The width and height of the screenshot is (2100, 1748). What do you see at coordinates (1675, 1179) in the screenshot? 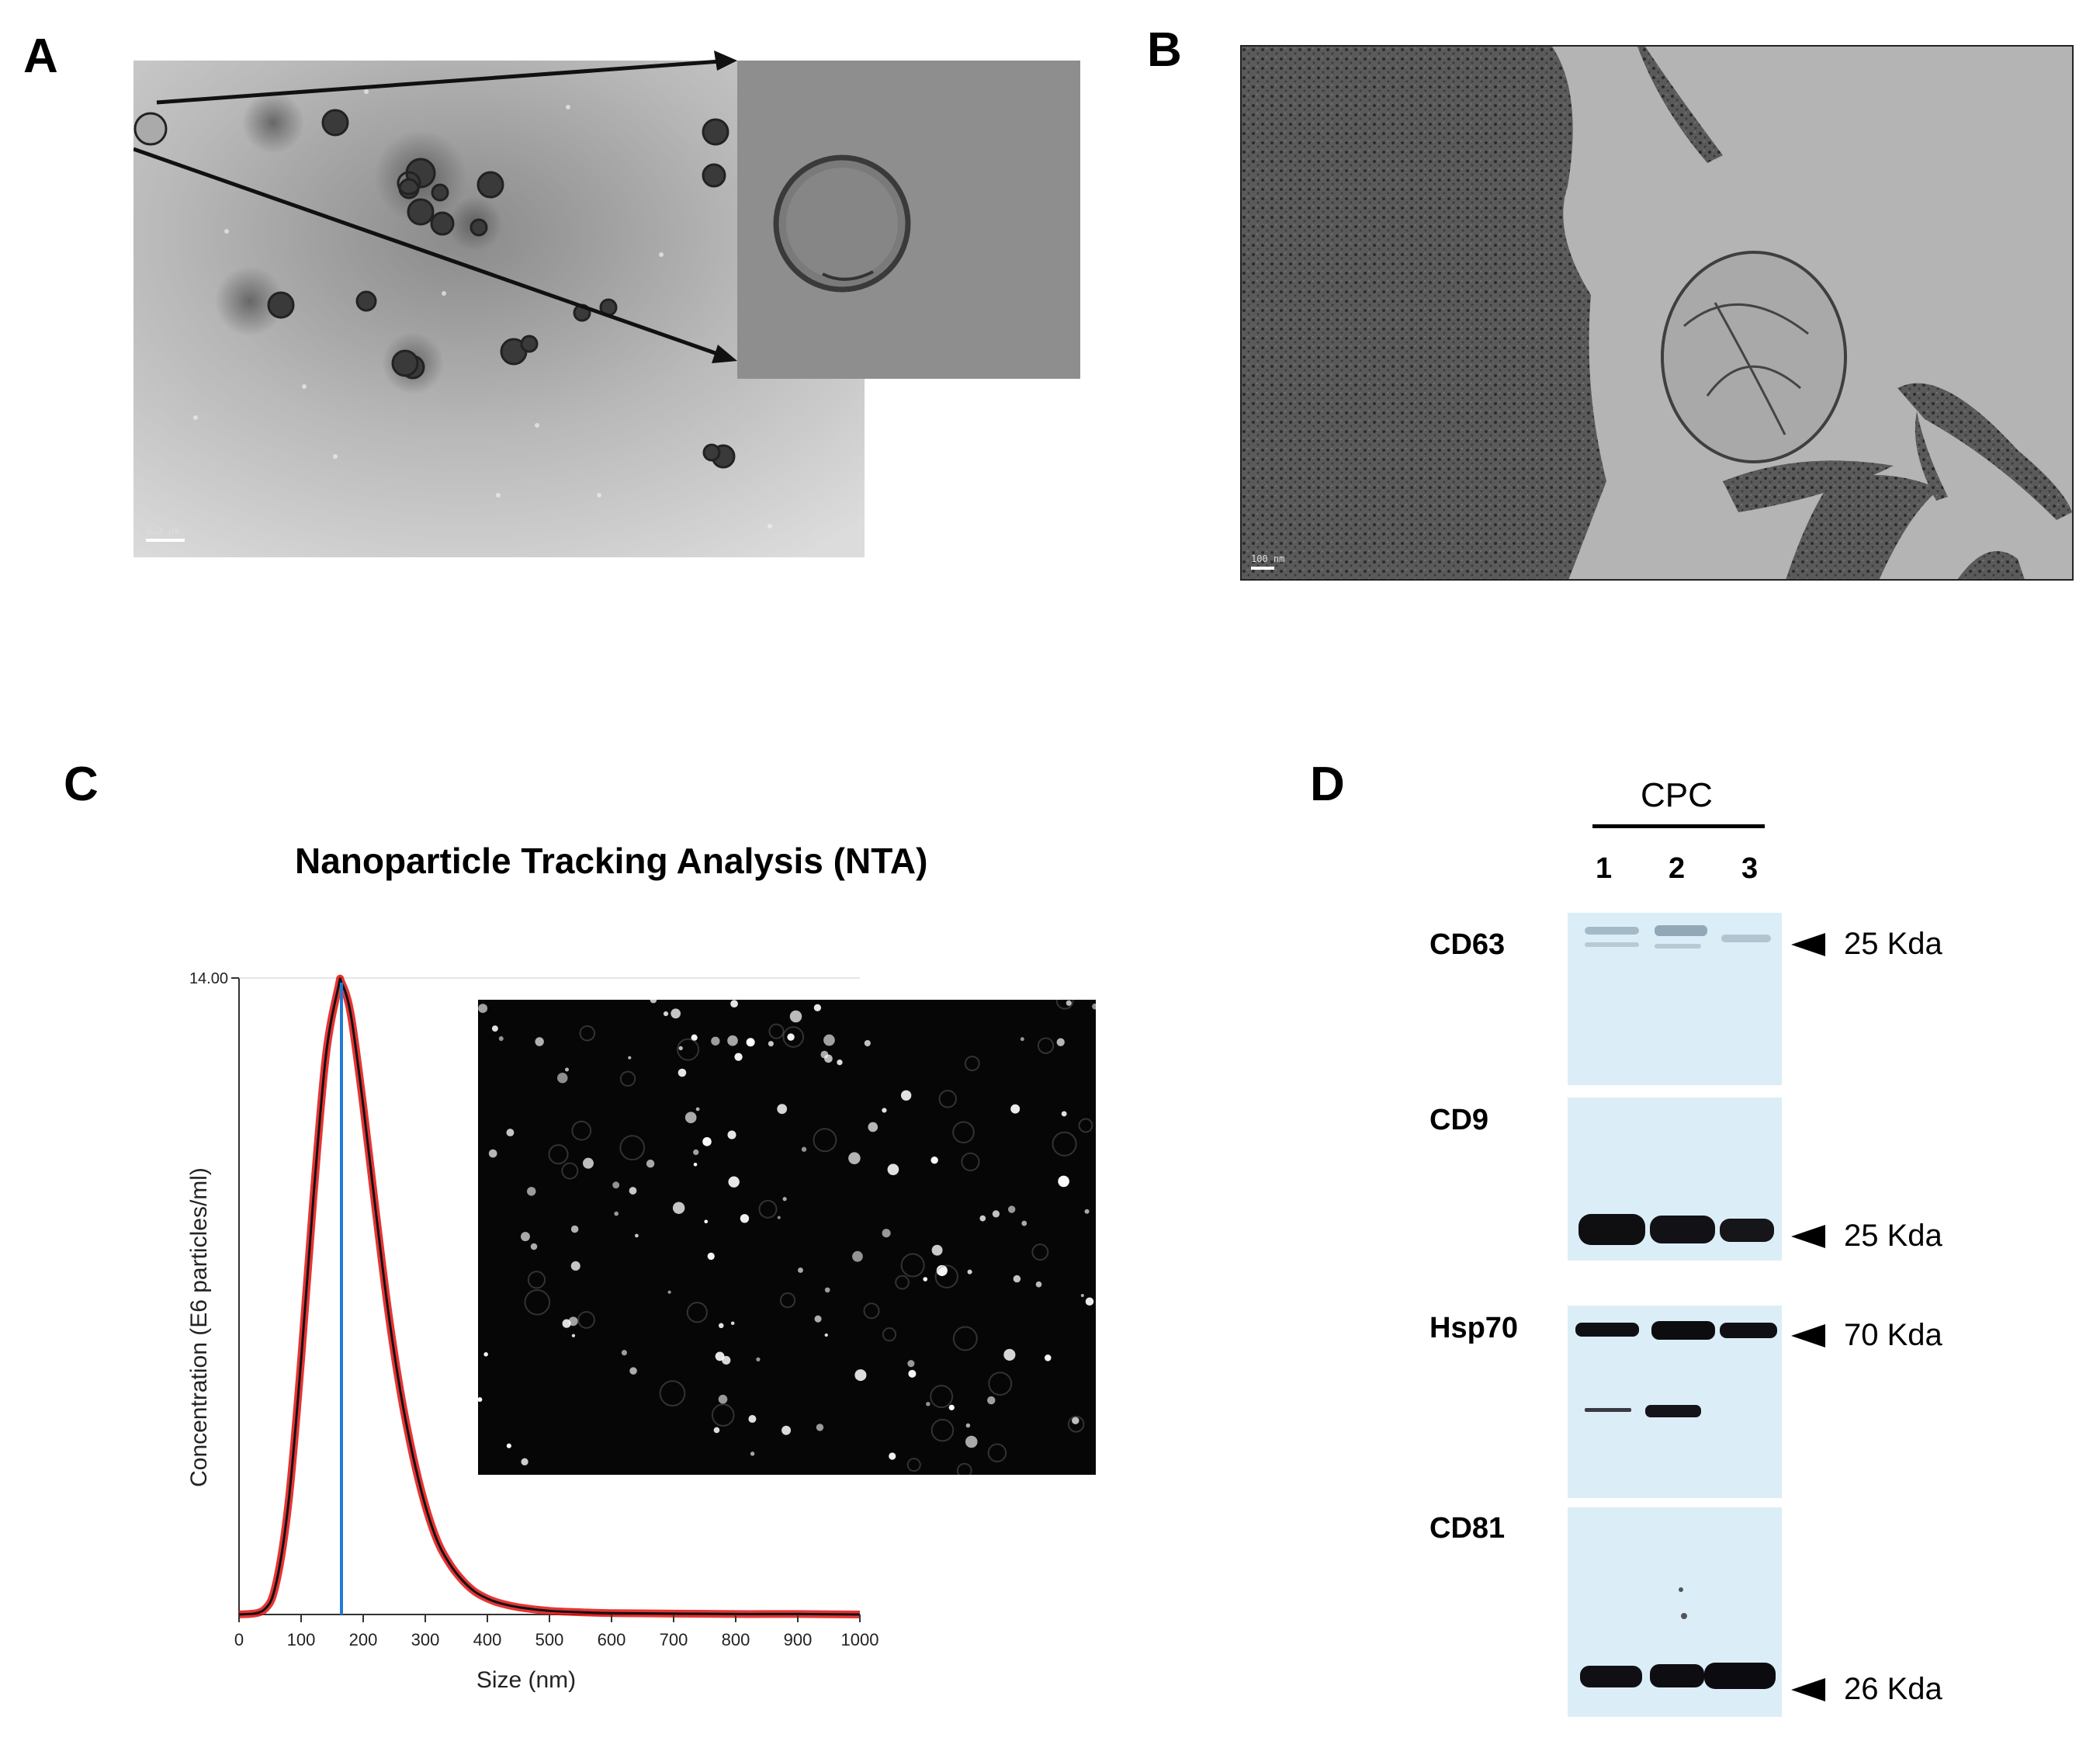
I see `cd9-blot` at bounding box center [1675, 1179].